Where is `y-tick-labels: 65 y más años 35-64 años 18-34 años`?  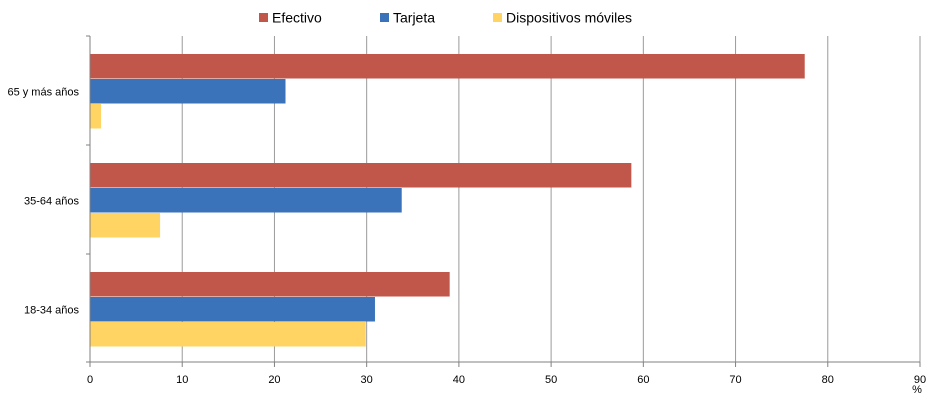
y-tick-labels: 65 y más años 35-64 años 18-34 años is located at coordinates (43, 201).